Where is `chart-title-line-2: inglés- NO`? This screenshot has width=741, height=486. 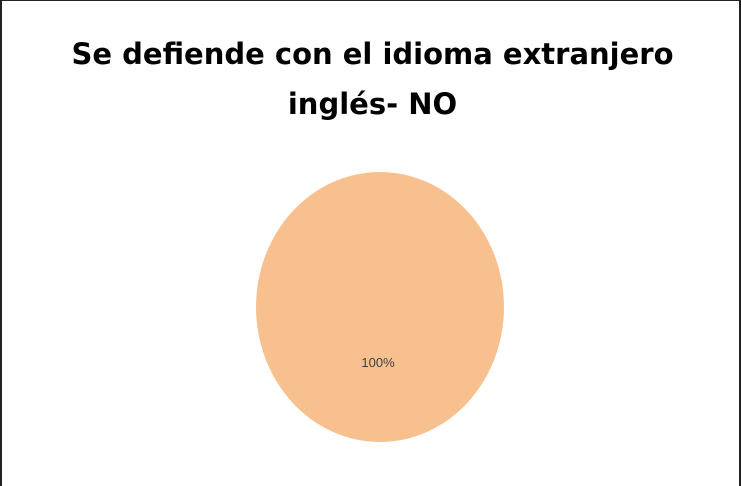 chart-title-line-2: inglés- NO is located at coordinates (372, 104).